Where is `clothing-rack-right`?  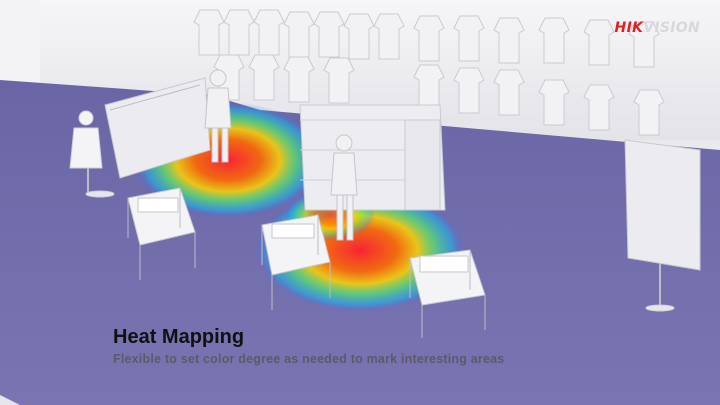
clothing-rack-right is located at coordinates (662, 205).